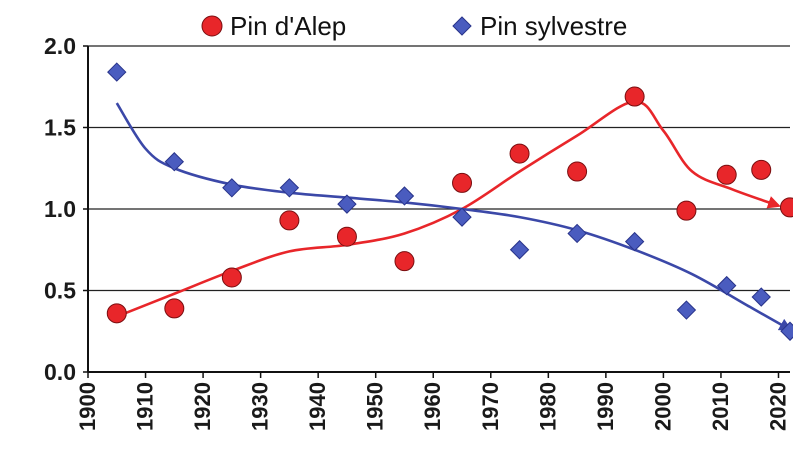  What do you see at coordinates (547, 406) in the screenshot?
I see `x-tick-label: 1980` at bounding box center [547, 406].